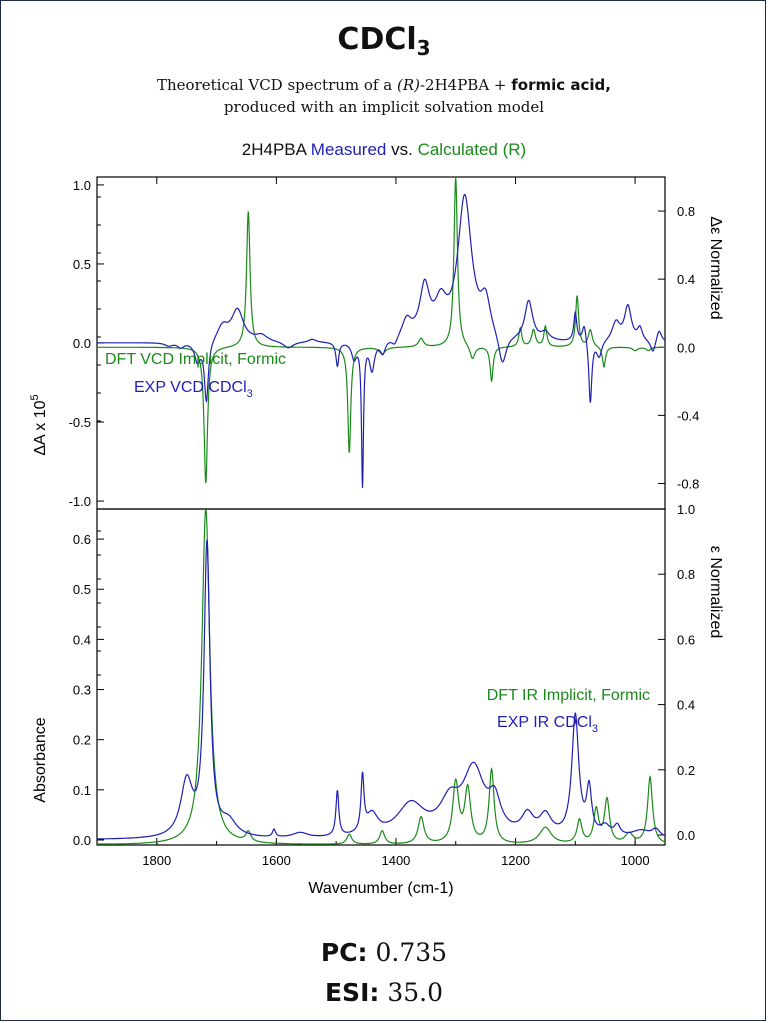  I want to click on vcd-left-axis-label: ΔA x 105, so click(39, 424).